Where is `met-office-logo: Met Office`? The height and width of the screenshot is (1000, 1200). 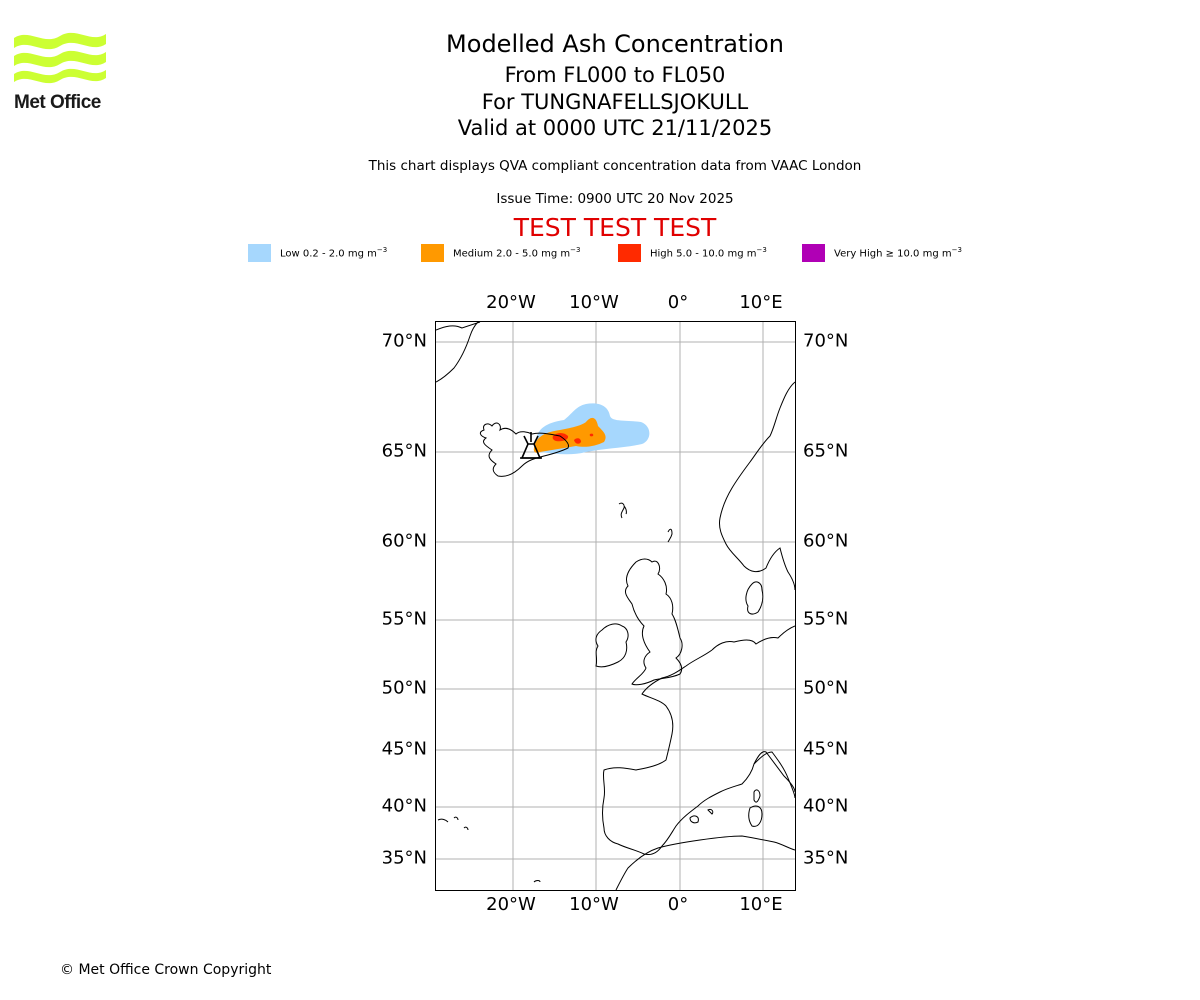 met-office-logo: Met Office is located at coordinates (61, 71).